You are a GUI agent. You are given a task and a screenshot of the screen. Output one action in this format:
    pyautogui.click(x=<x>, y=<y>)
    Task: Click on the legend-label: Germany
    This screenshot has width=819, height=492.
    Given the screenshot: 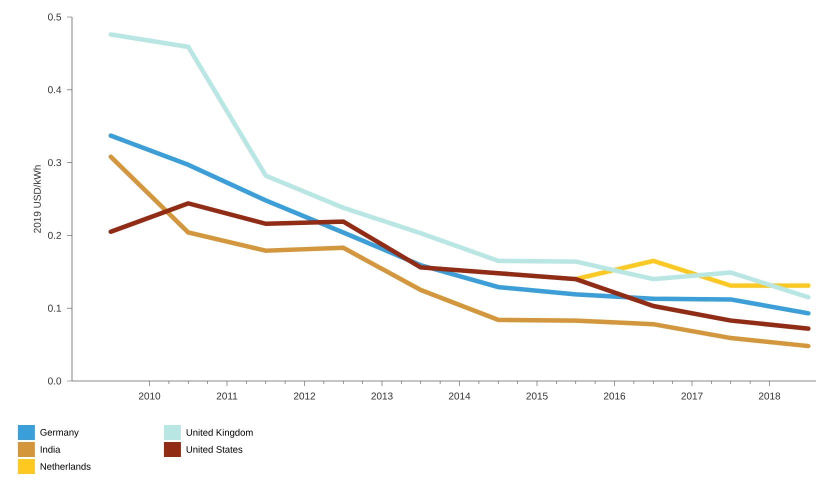 What is the action you would take?
    pyautogui.click(x=59, y=433)
    